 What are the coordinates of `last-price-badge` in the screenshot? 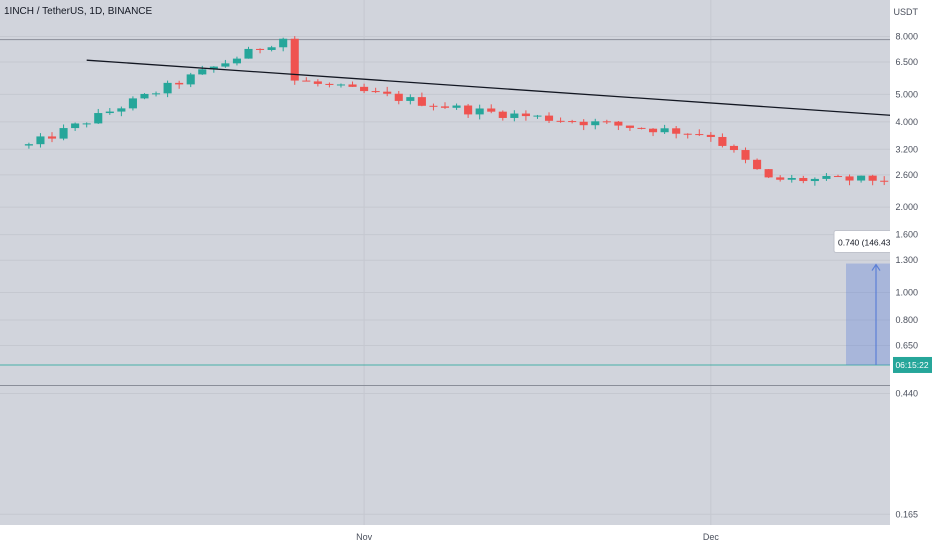 It's located at (912, 364).